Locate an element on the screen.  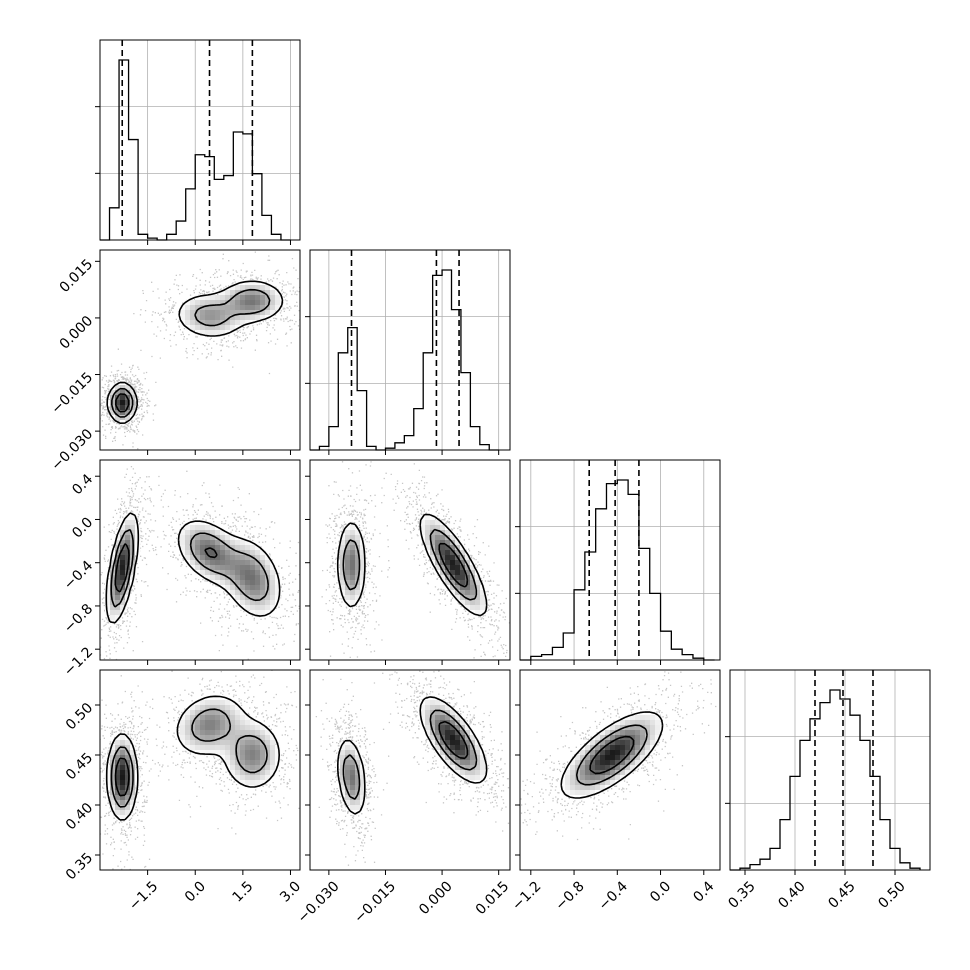
y-tick-label-1-3: 0.015 is located at coordinates (77, 276).